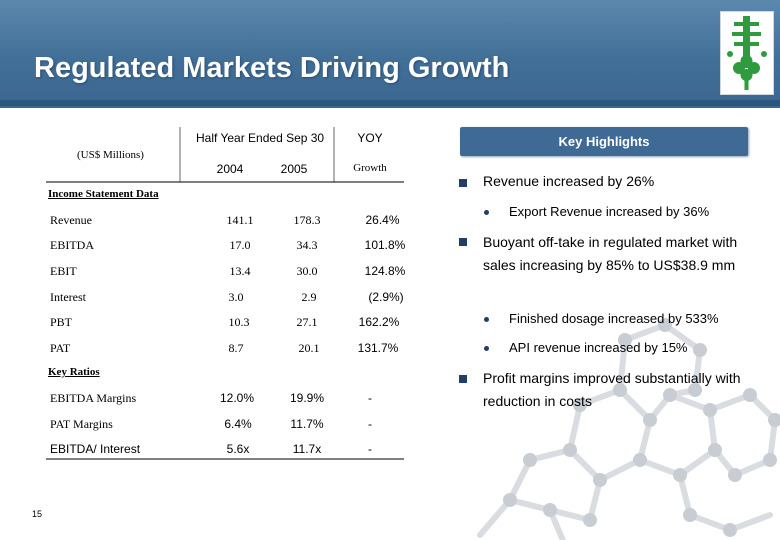 The width and height of the screenshot is (780, 540). Describe the element at coordinates (71, 220) in the screenshot. I see `row-label: Revenue` at that location.